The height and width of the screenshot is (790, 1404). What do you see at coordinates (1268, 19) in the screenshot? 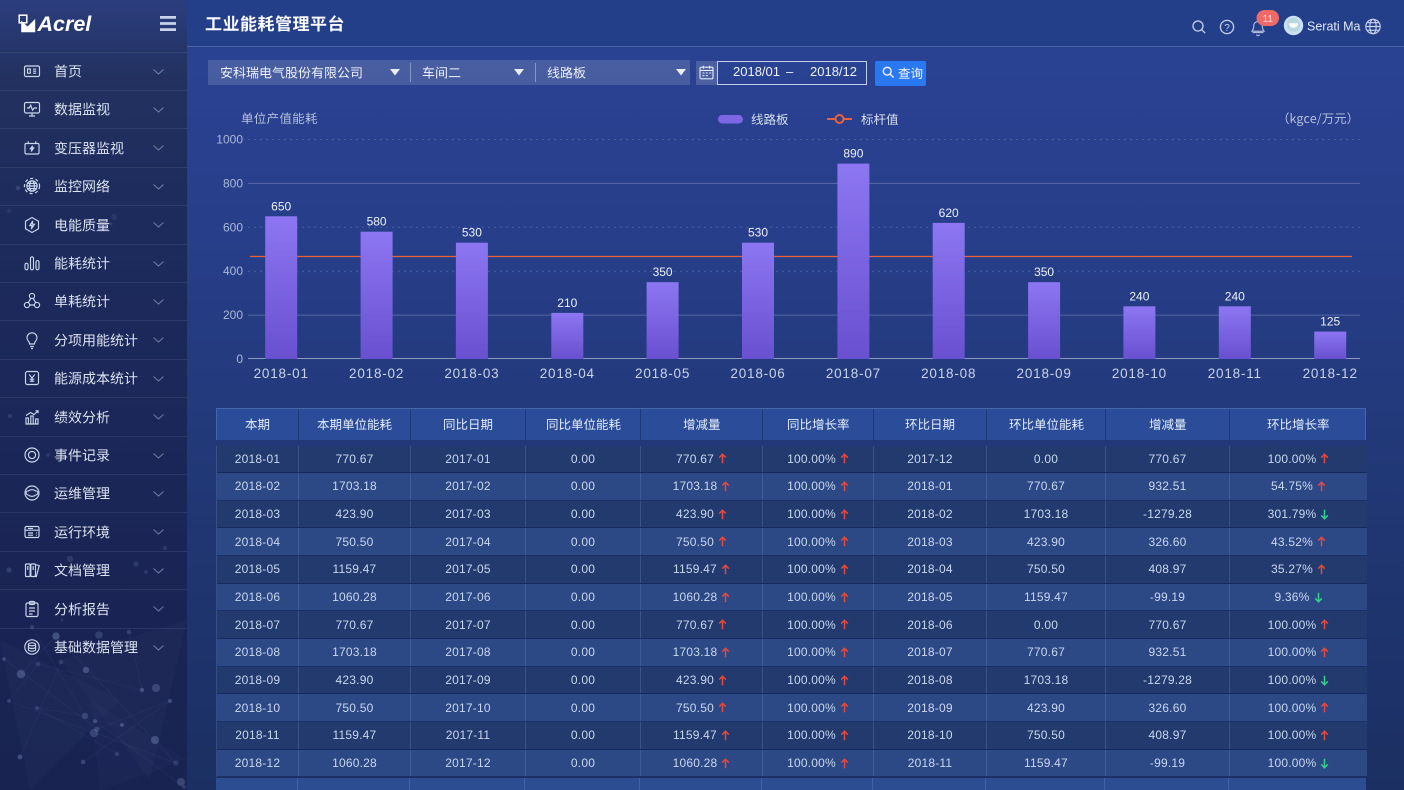
I see `svg-text: 11` at bounding box center [1268, 19].